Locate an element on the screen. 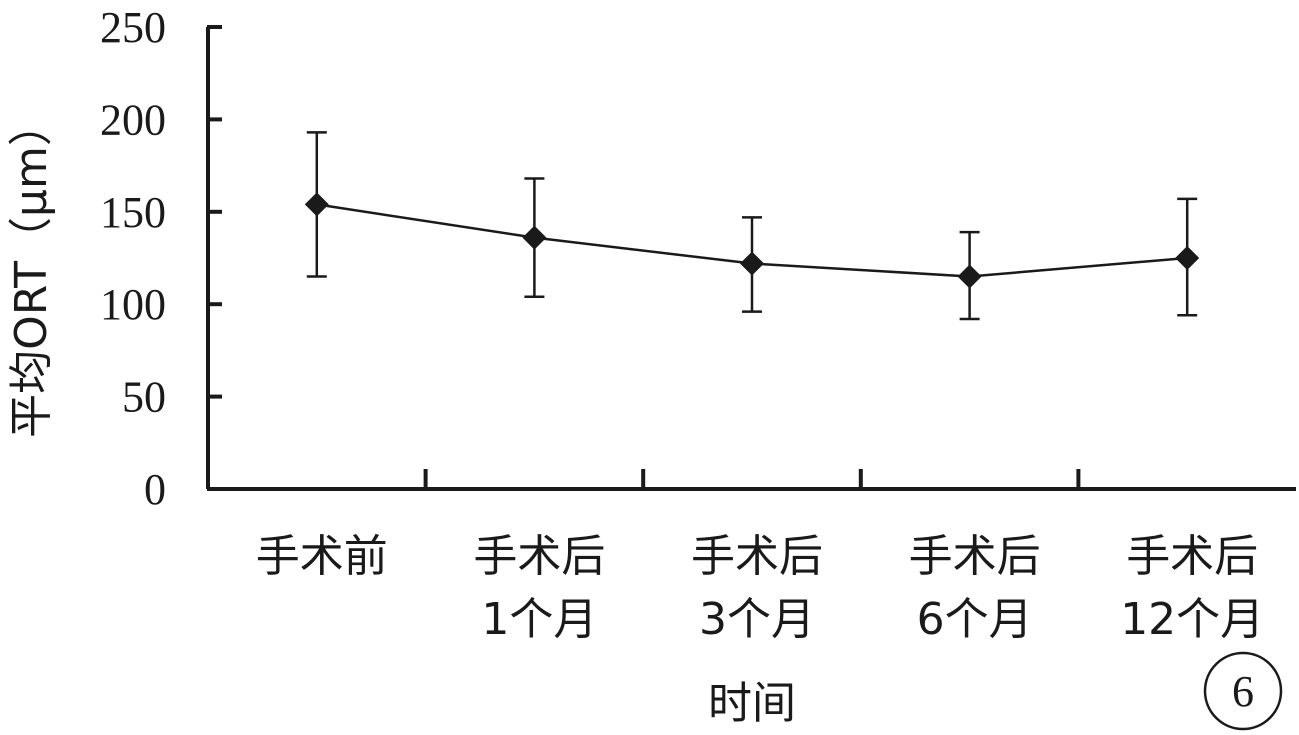  panel-badge-circle is located at coordinates (1243, 691).